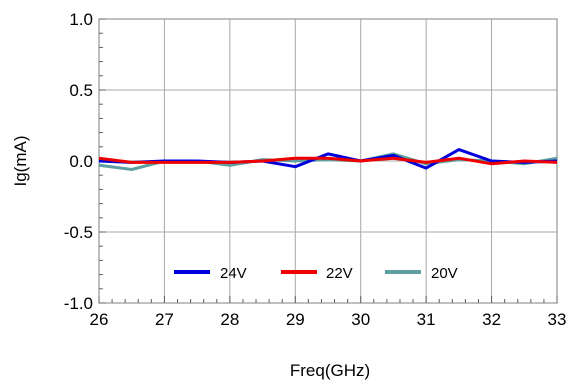 This screenshot has width=569, height=385. What do you see at coordinates (557, 319) in the screenshot?
I see `x-tick-label: 33` at bounding box center [557, 319].